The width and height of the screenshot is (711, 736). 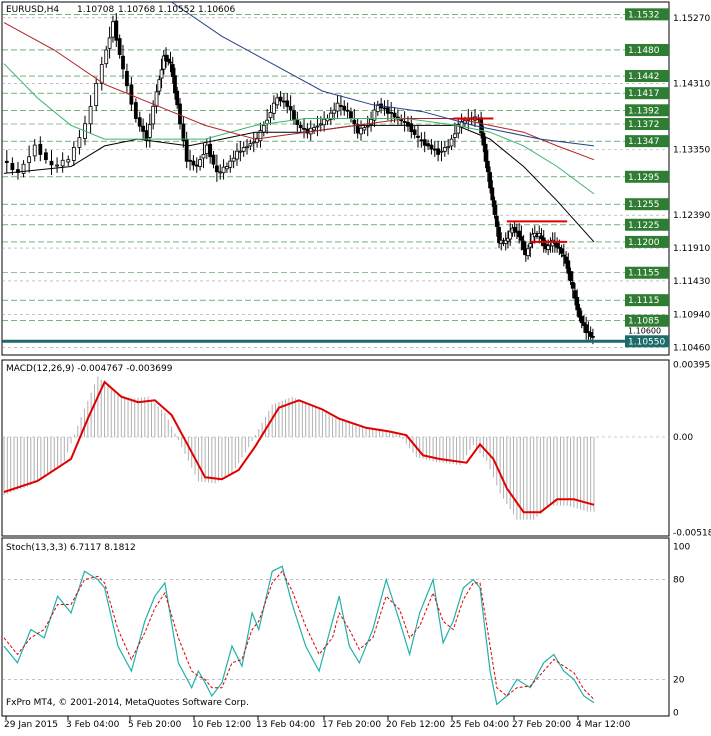 What do you see at coordinates (691, 85) in the screenshot?
I see `price-tick-label: 1.14310` at bounding box center [691, 85].